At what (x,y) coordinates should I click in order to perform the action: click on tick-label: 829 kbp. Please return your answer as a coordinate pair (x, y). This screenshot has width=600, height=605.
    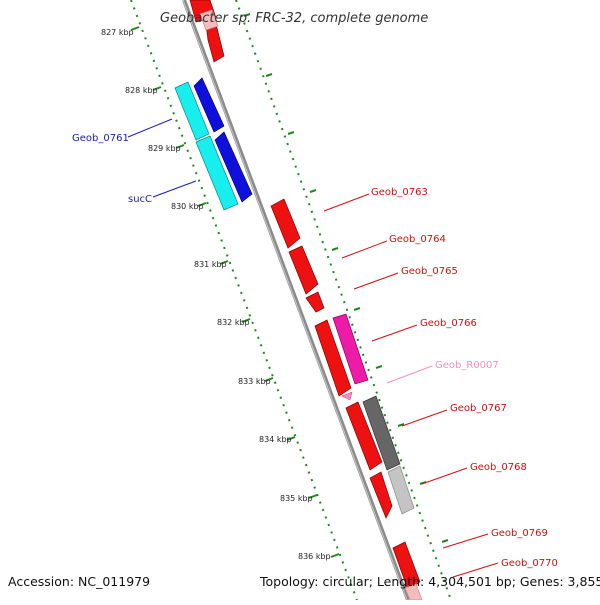
    Looking at the image, I should click on (164, 148).